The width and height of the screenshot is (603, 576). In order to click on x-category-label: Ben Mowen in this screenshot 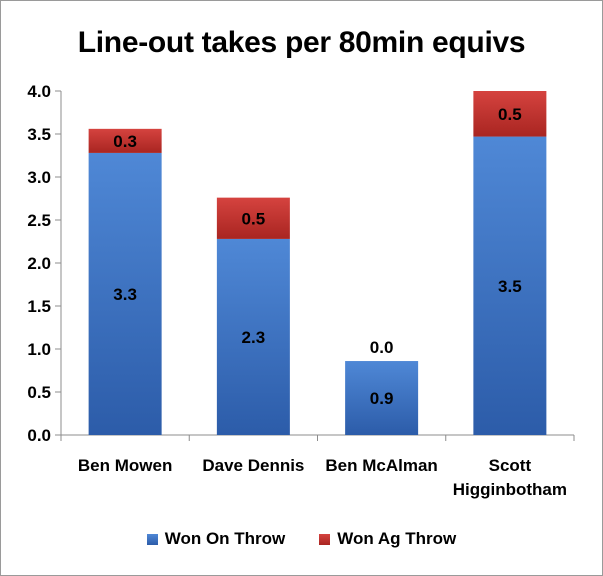, I will do `click(125, 465)`.